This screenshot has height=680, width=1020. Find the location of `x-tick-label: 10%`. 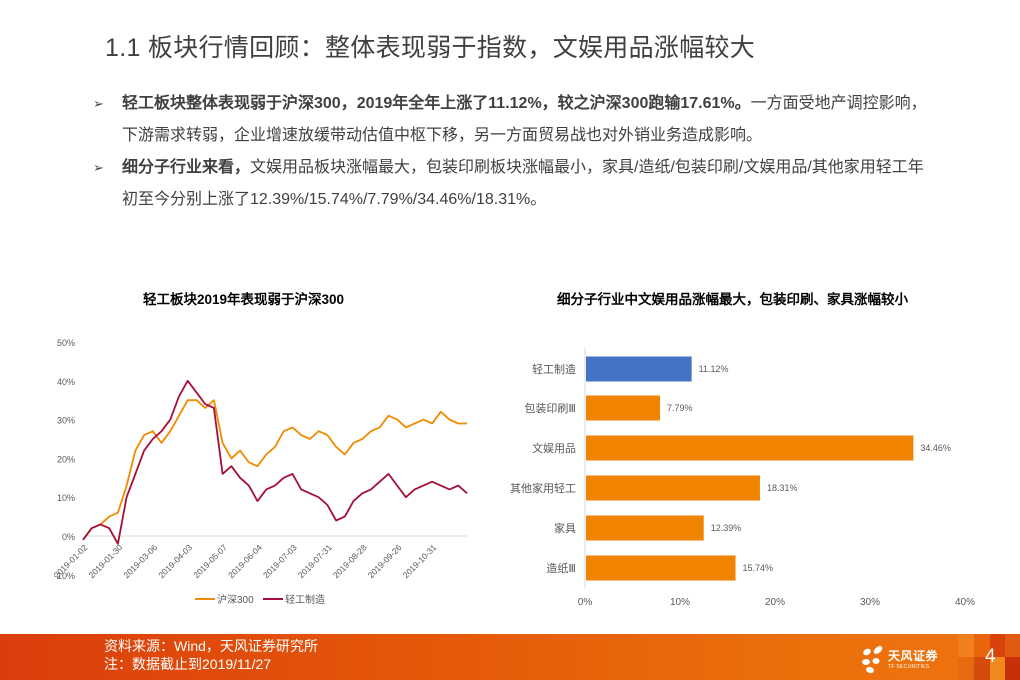

x-tick-label: 10% is located at coordinates (680, 602).